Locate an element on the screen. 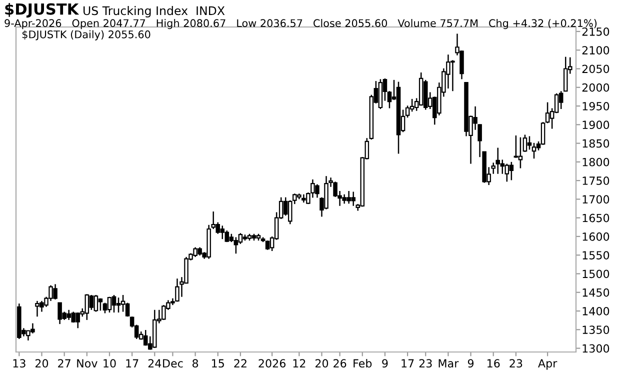  x-tick-label: Dec is located at coordinates (173, 363).